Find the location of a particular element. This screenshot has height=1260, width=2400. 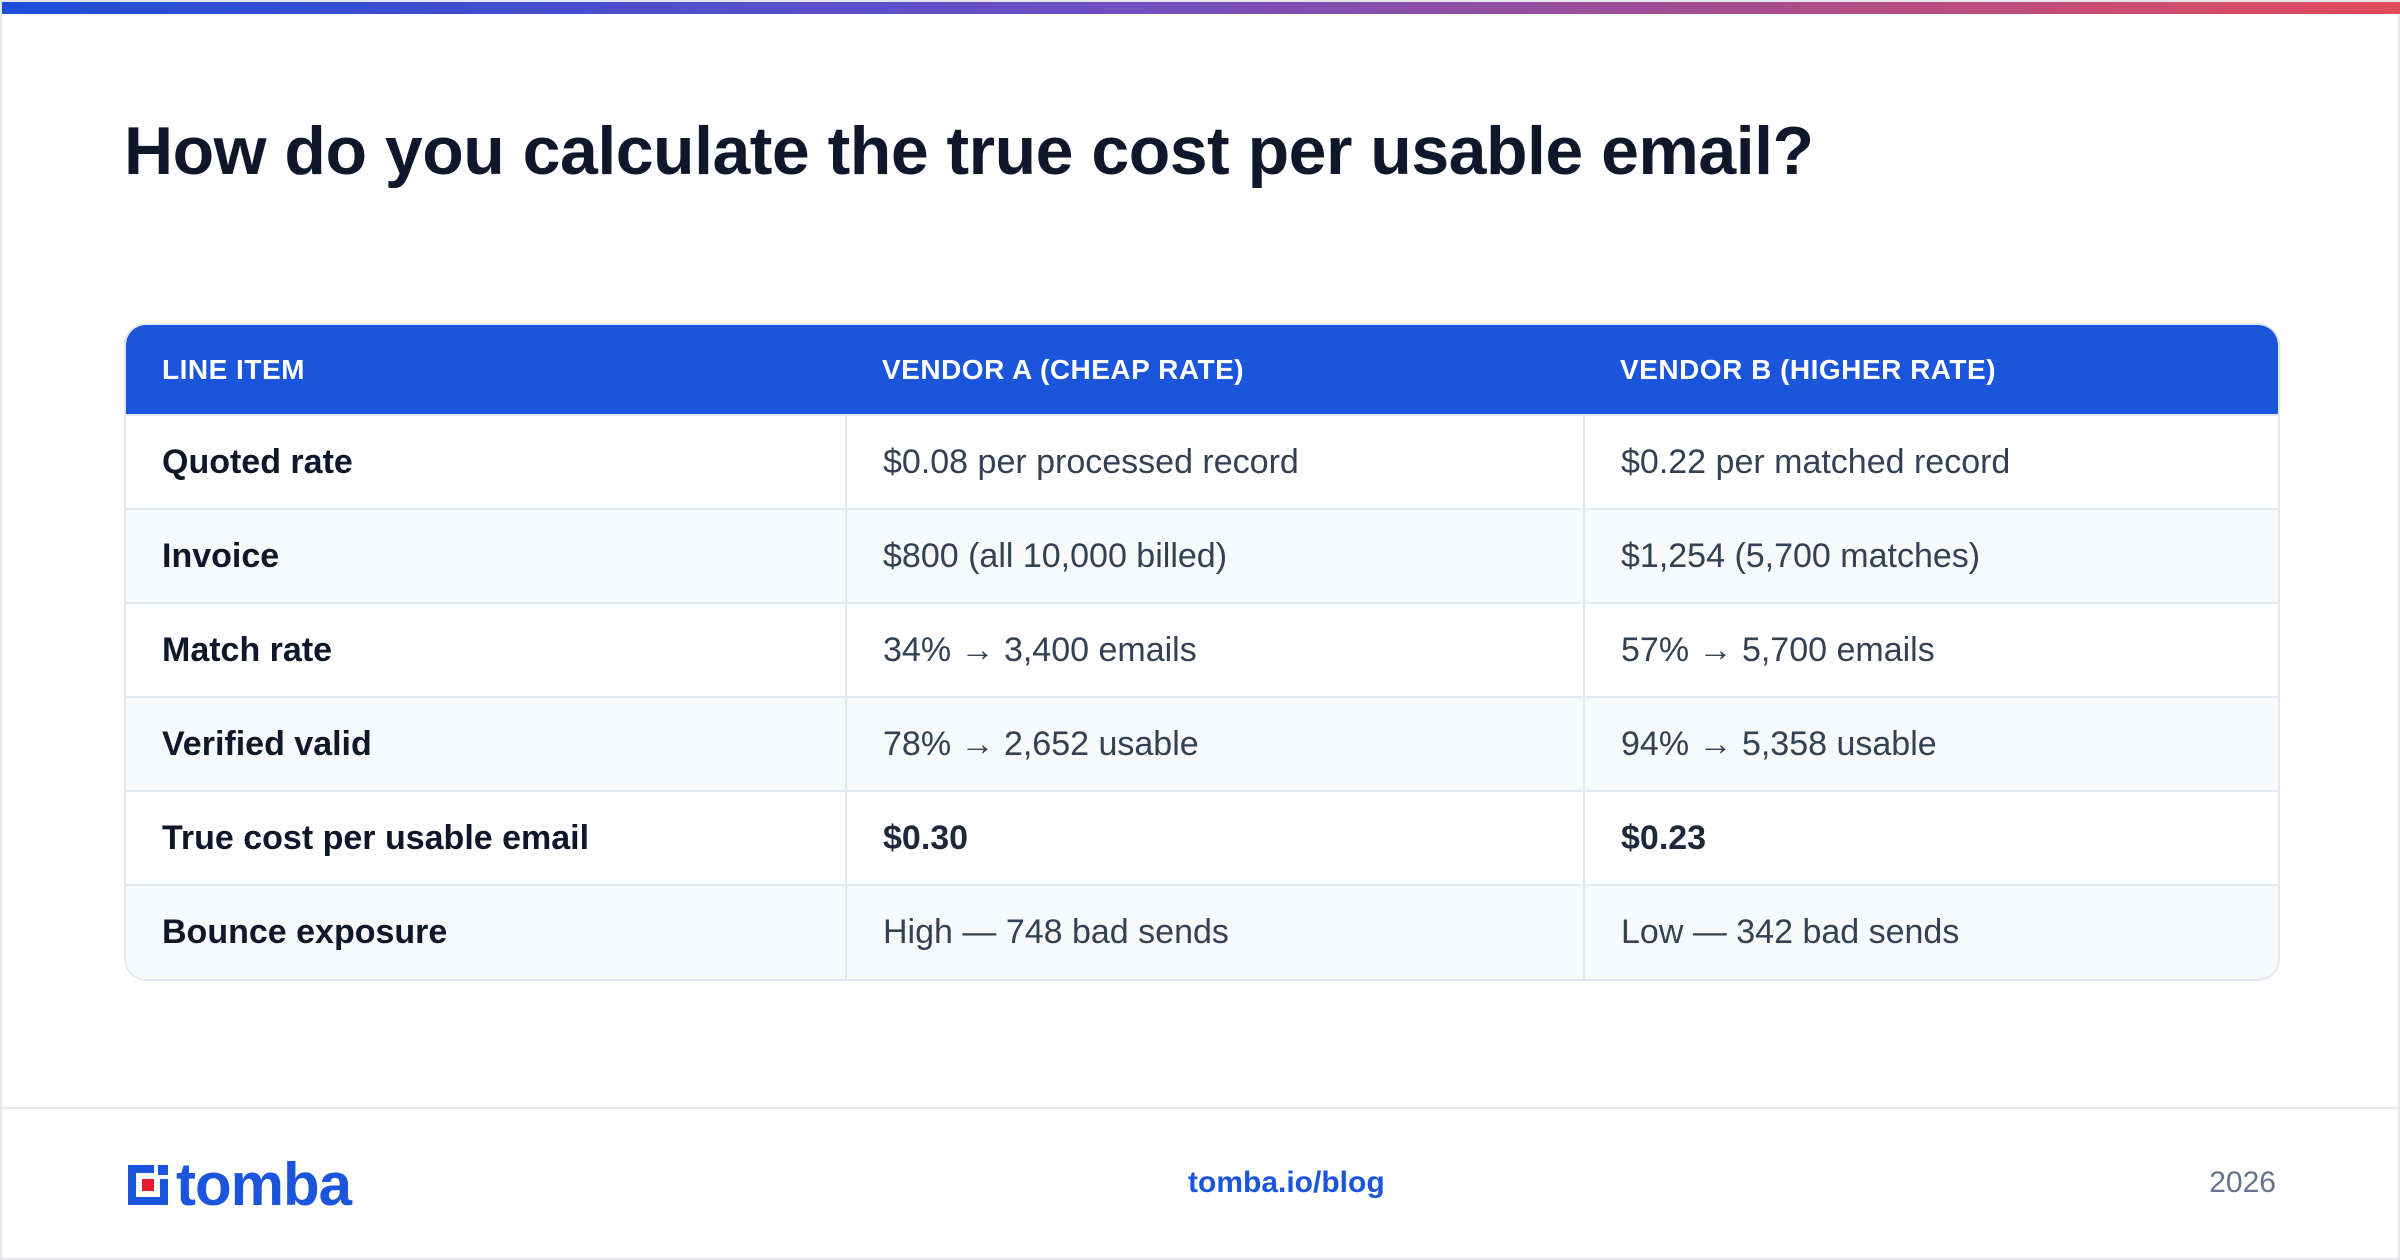

vendor-b-cell: $0.23 is located at coordinates (1930, 837).